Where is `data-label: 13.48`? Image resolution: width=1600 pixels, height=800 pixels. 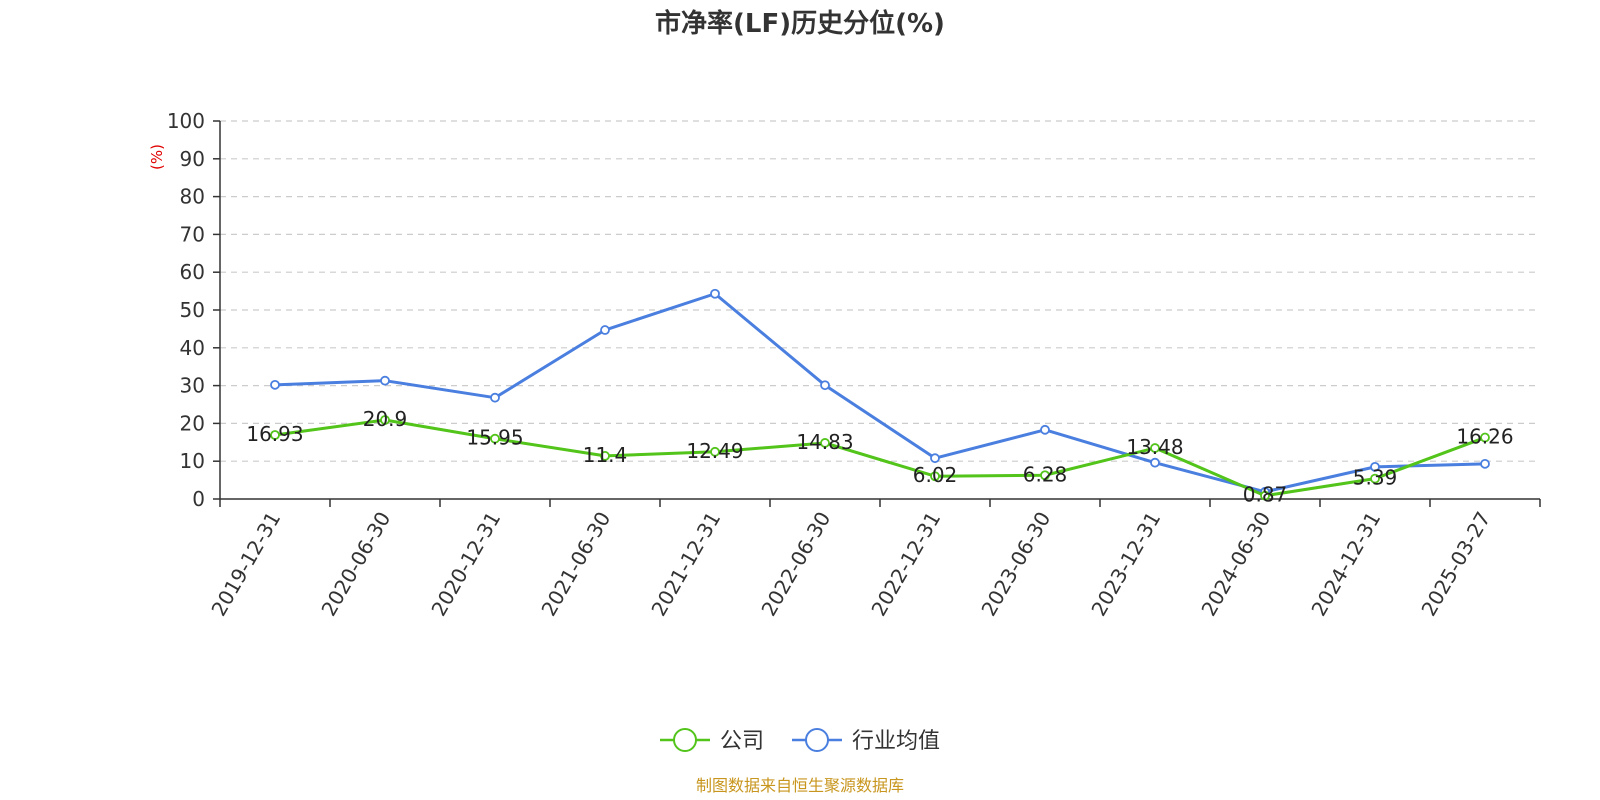
data-label: 13.48 is located at coordinates (1154, 447).